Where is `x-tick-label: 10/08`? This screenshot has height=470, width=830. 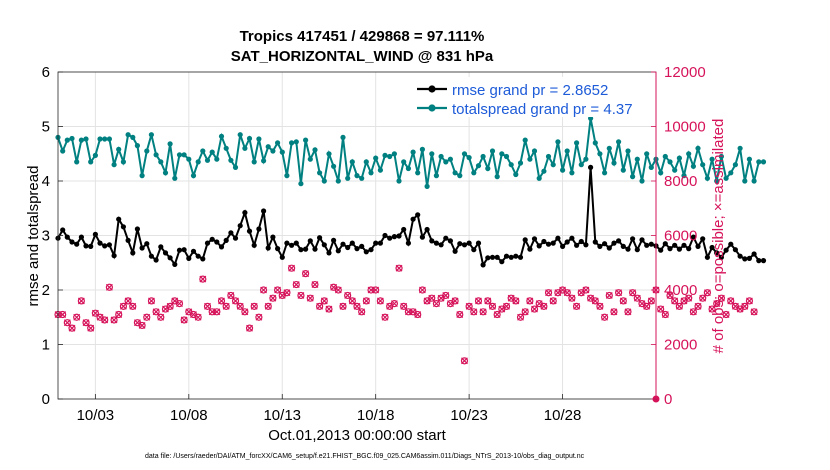 x-tick-label: 10/08 is located at coordinates (189, 415).